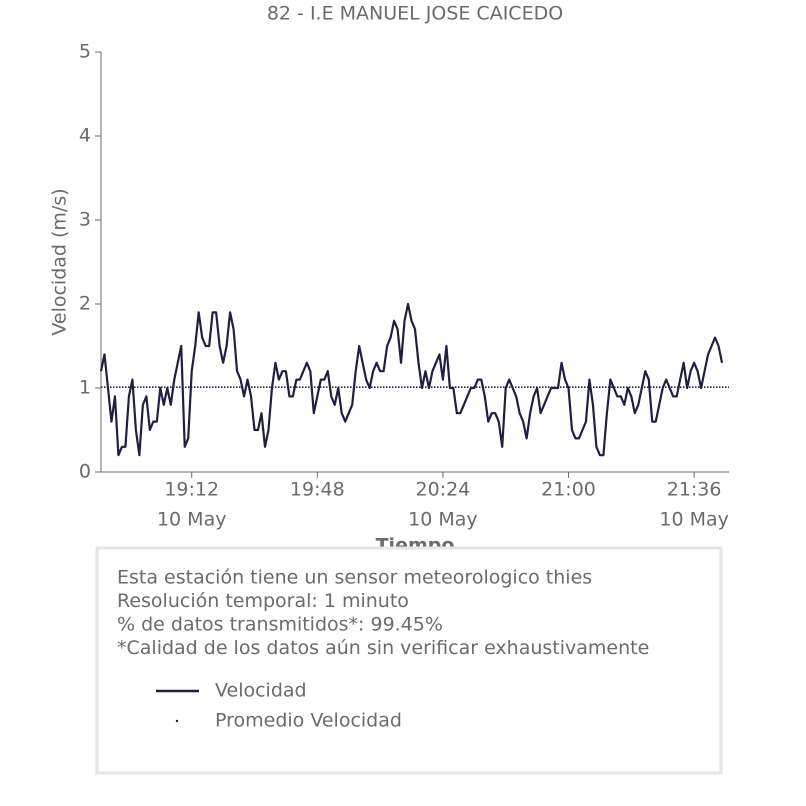 The height and width of the screenshot is (806, 806). Describe the element at coordinates (694, 490) in the screenshot. I see `x-tick-label: 21:36` at that location.